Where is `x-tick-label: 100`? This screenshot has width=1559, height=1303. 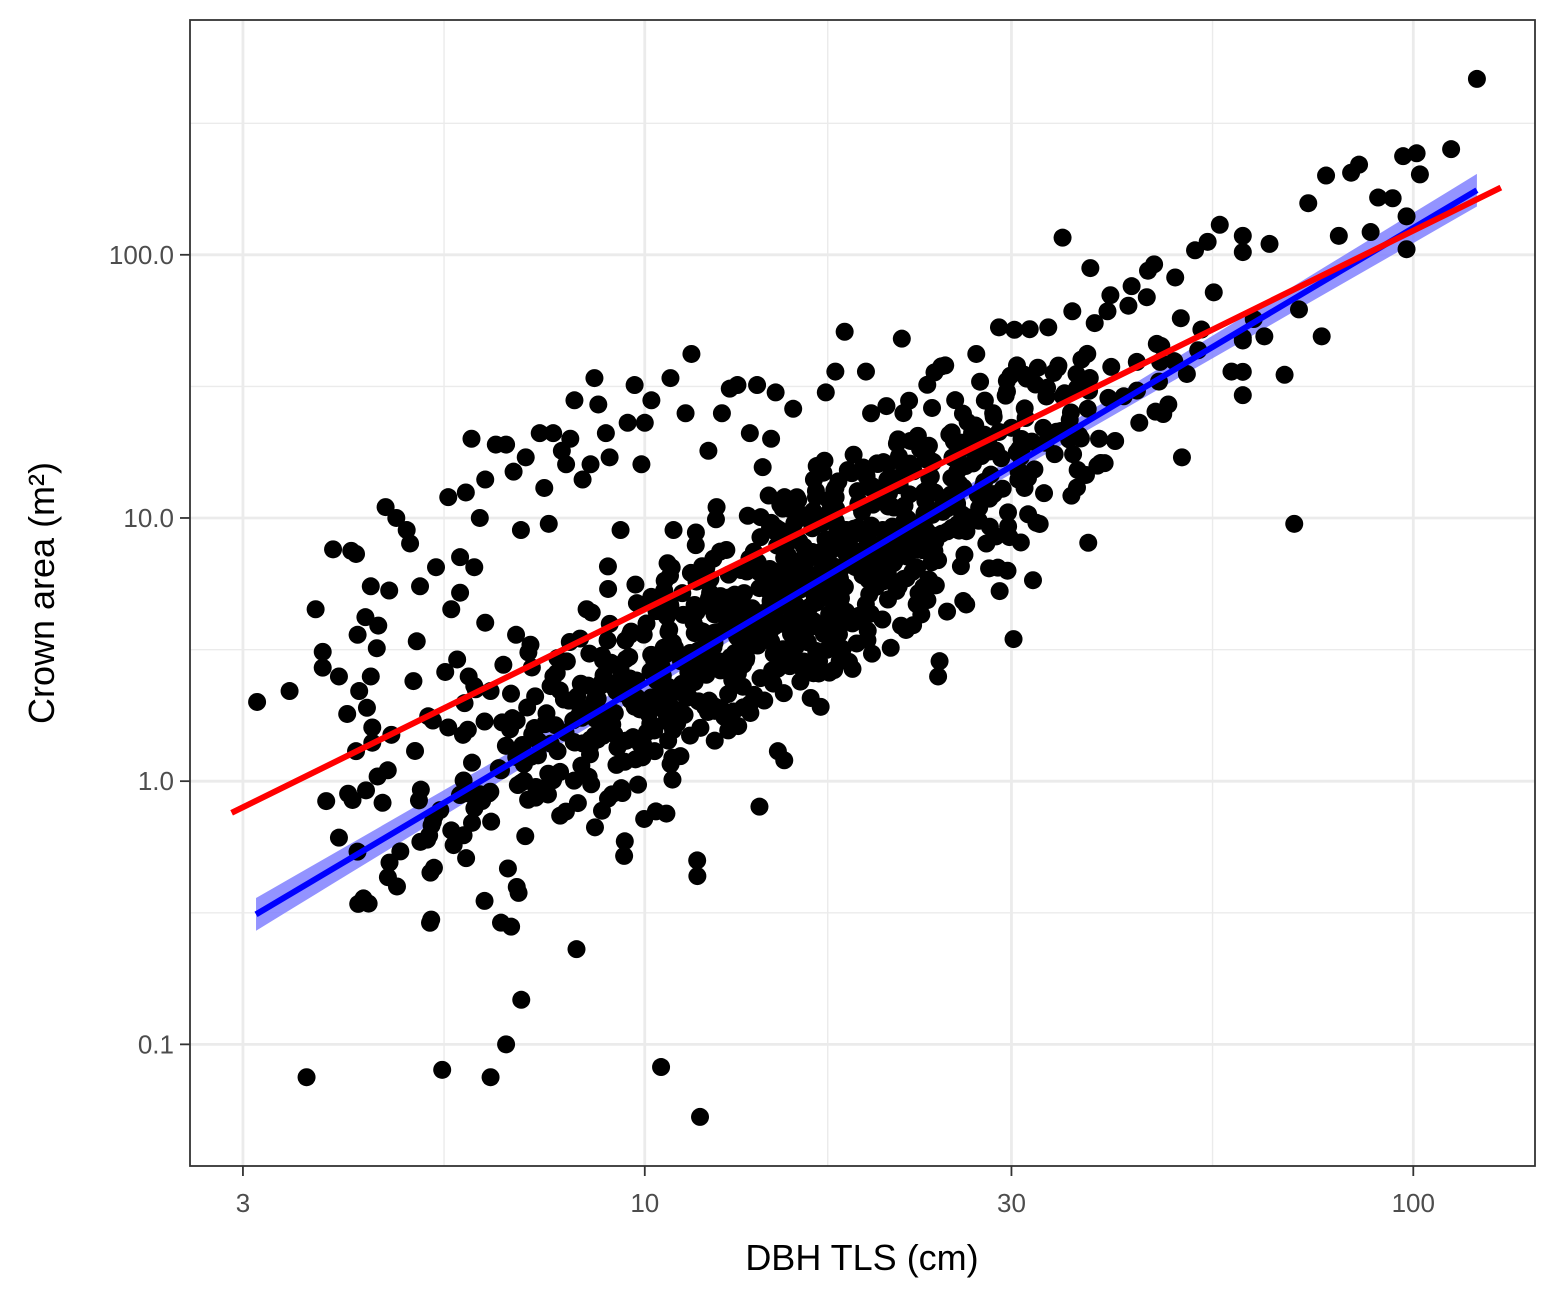 x-tick-label: 100 is located at coordinates (1413, 1203).